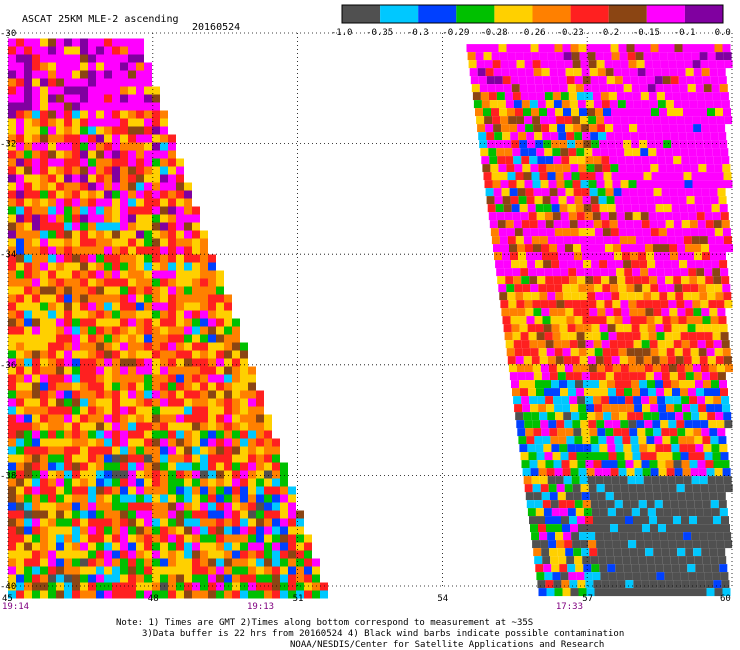 The width and height of the screenshot is (740, 650). What do you see at coordinates (690, 200) in the screenshot?
I see `cell-right-r19-c25` at bounding box center [690, 200].